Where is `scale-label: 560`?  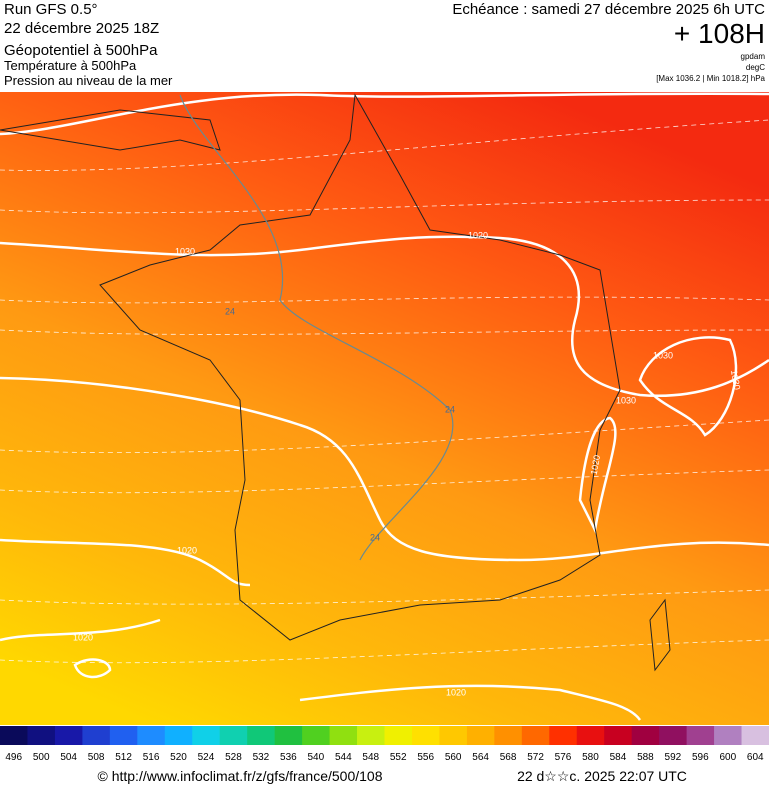 scale-label: 560 is located at coordinates (453, 757).